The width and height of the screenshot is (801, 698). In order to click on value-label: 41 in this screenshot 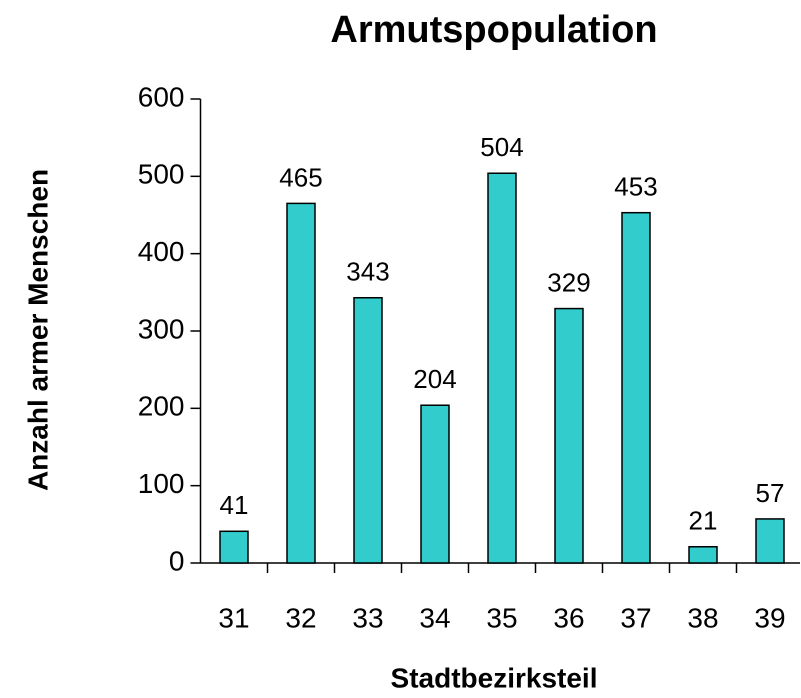, I will do `click(234, 505)`.